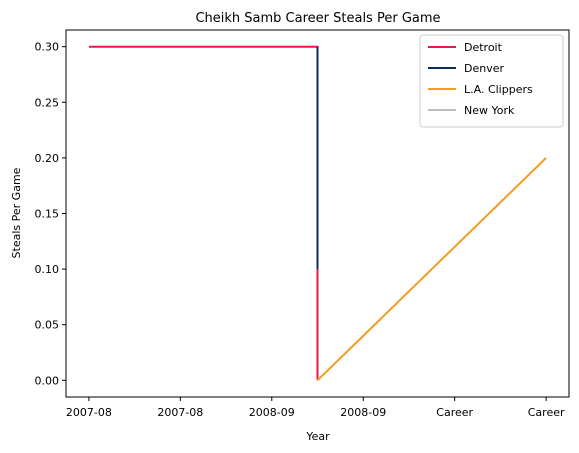 Image resolution: width=579 pixels, height=453 pixels. Describe the element at coordinates (16, 212) in the screenshot. I see `y-axis-label: Steals Per Game` at that location.